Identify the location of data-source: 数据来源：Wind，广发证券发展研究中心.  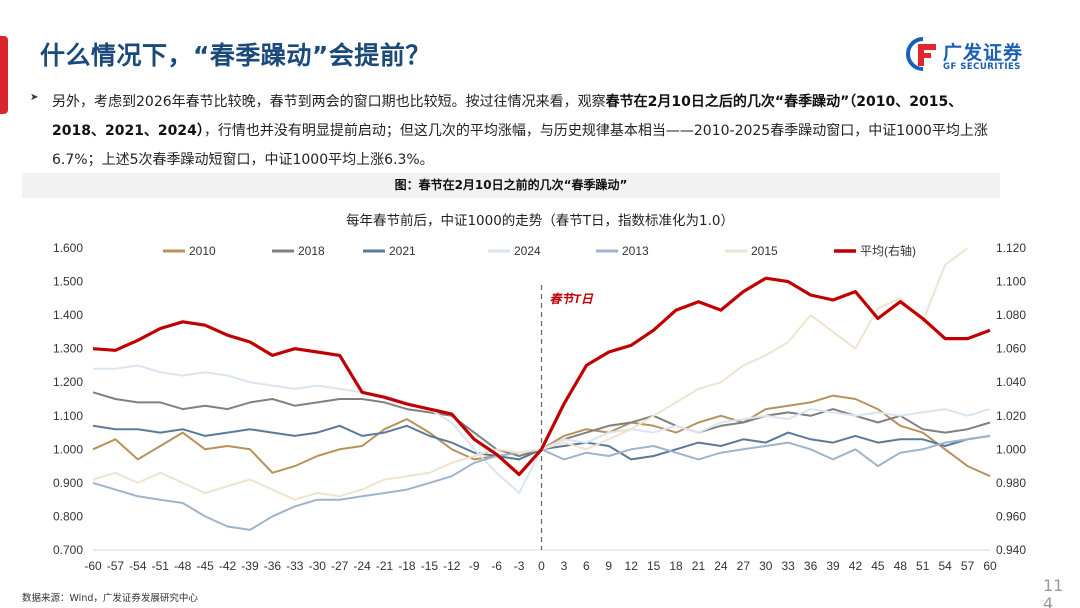
(110, 598).